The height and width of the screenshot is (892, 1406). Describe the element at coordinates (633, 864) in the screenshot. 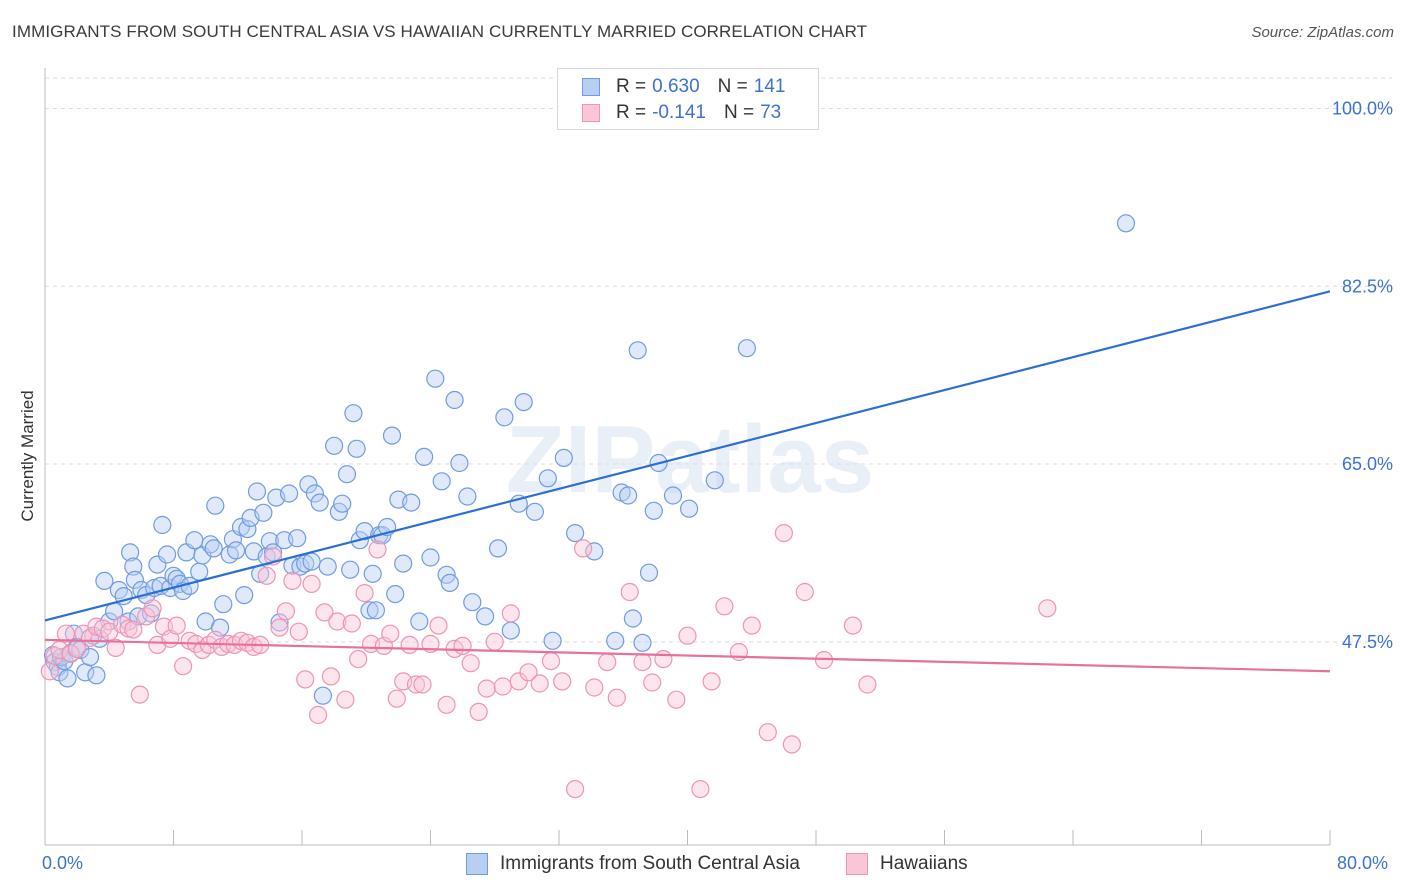

I see `series-legend-immigrants: Immigrants from South Central Asia` at that location.